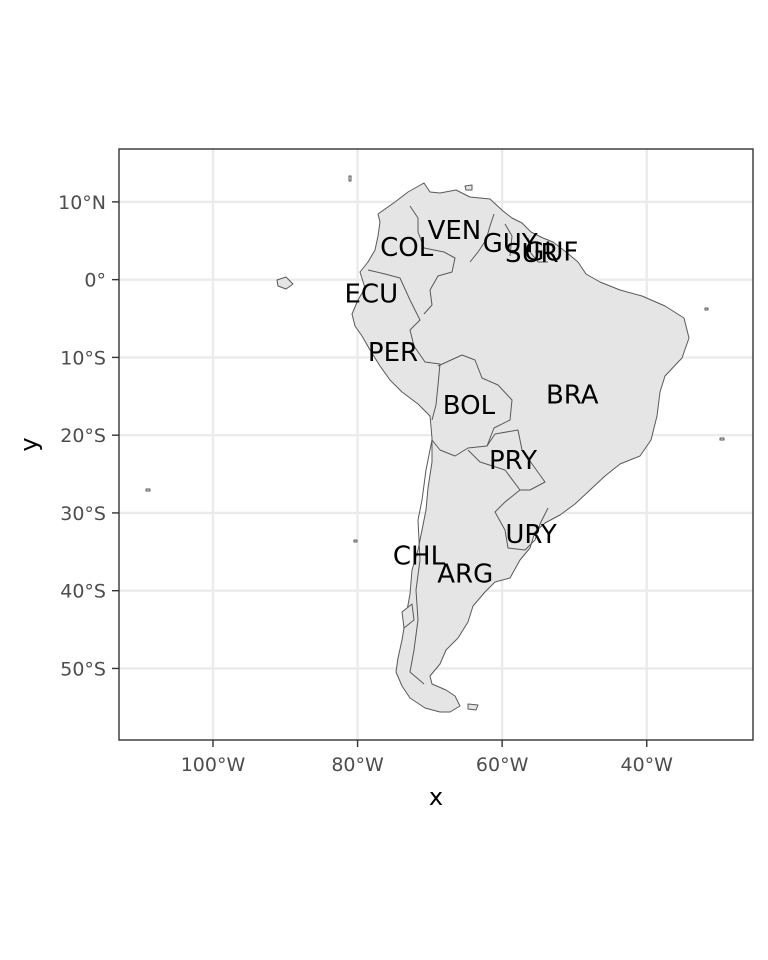 Image resolution: width=768 pixels, height=960 pixels. What do you see at coordinates (357, 765) in the screenshot?
I see `x-tick-label-1: 80°W` at bounding box center [357, 765].